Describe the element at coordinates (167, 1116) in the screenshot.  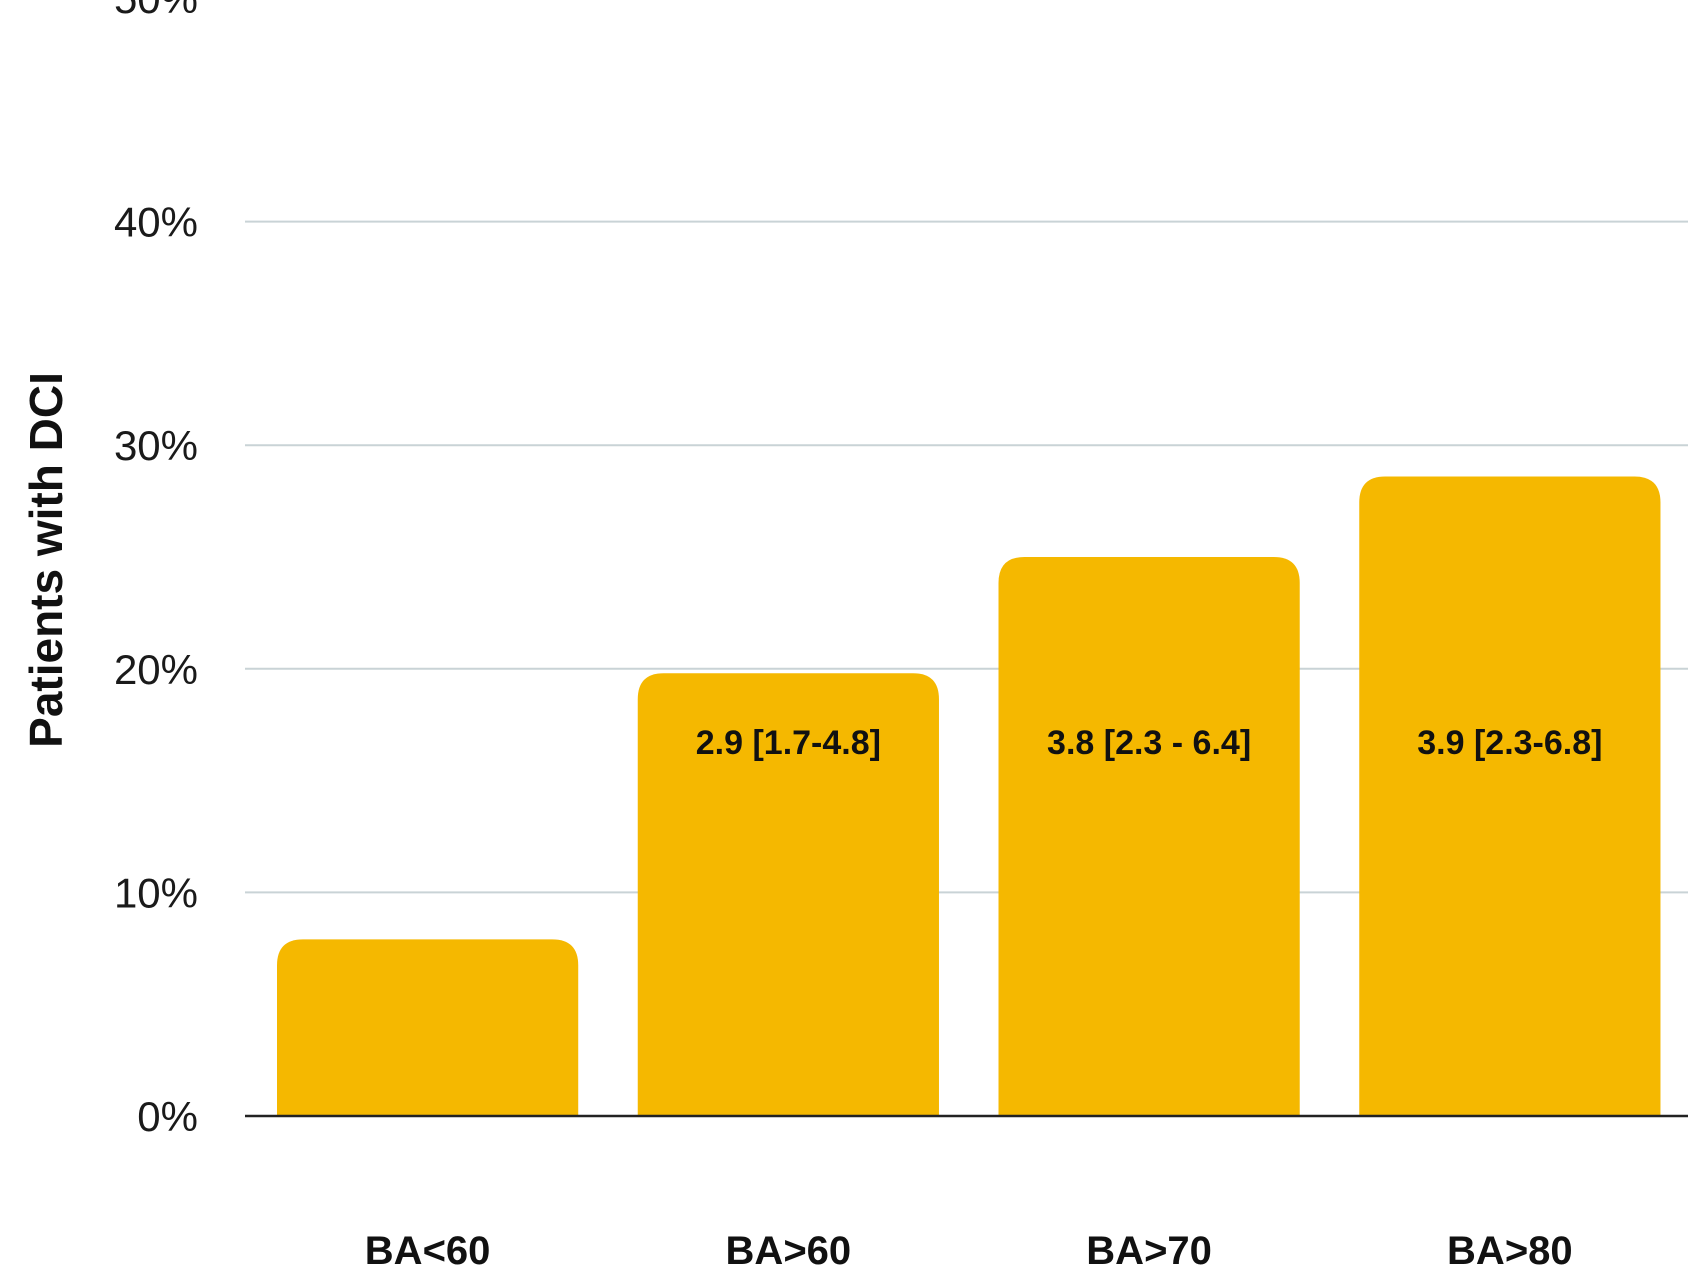
I see `y-tick-label: 0%` at that location.